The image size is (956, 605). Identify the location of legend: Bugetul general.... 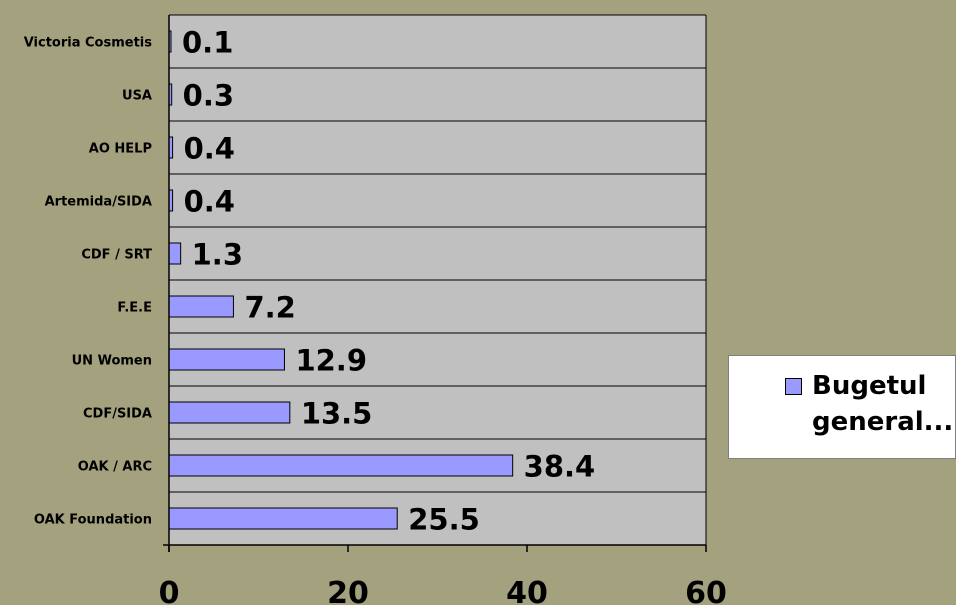
(842, 407).